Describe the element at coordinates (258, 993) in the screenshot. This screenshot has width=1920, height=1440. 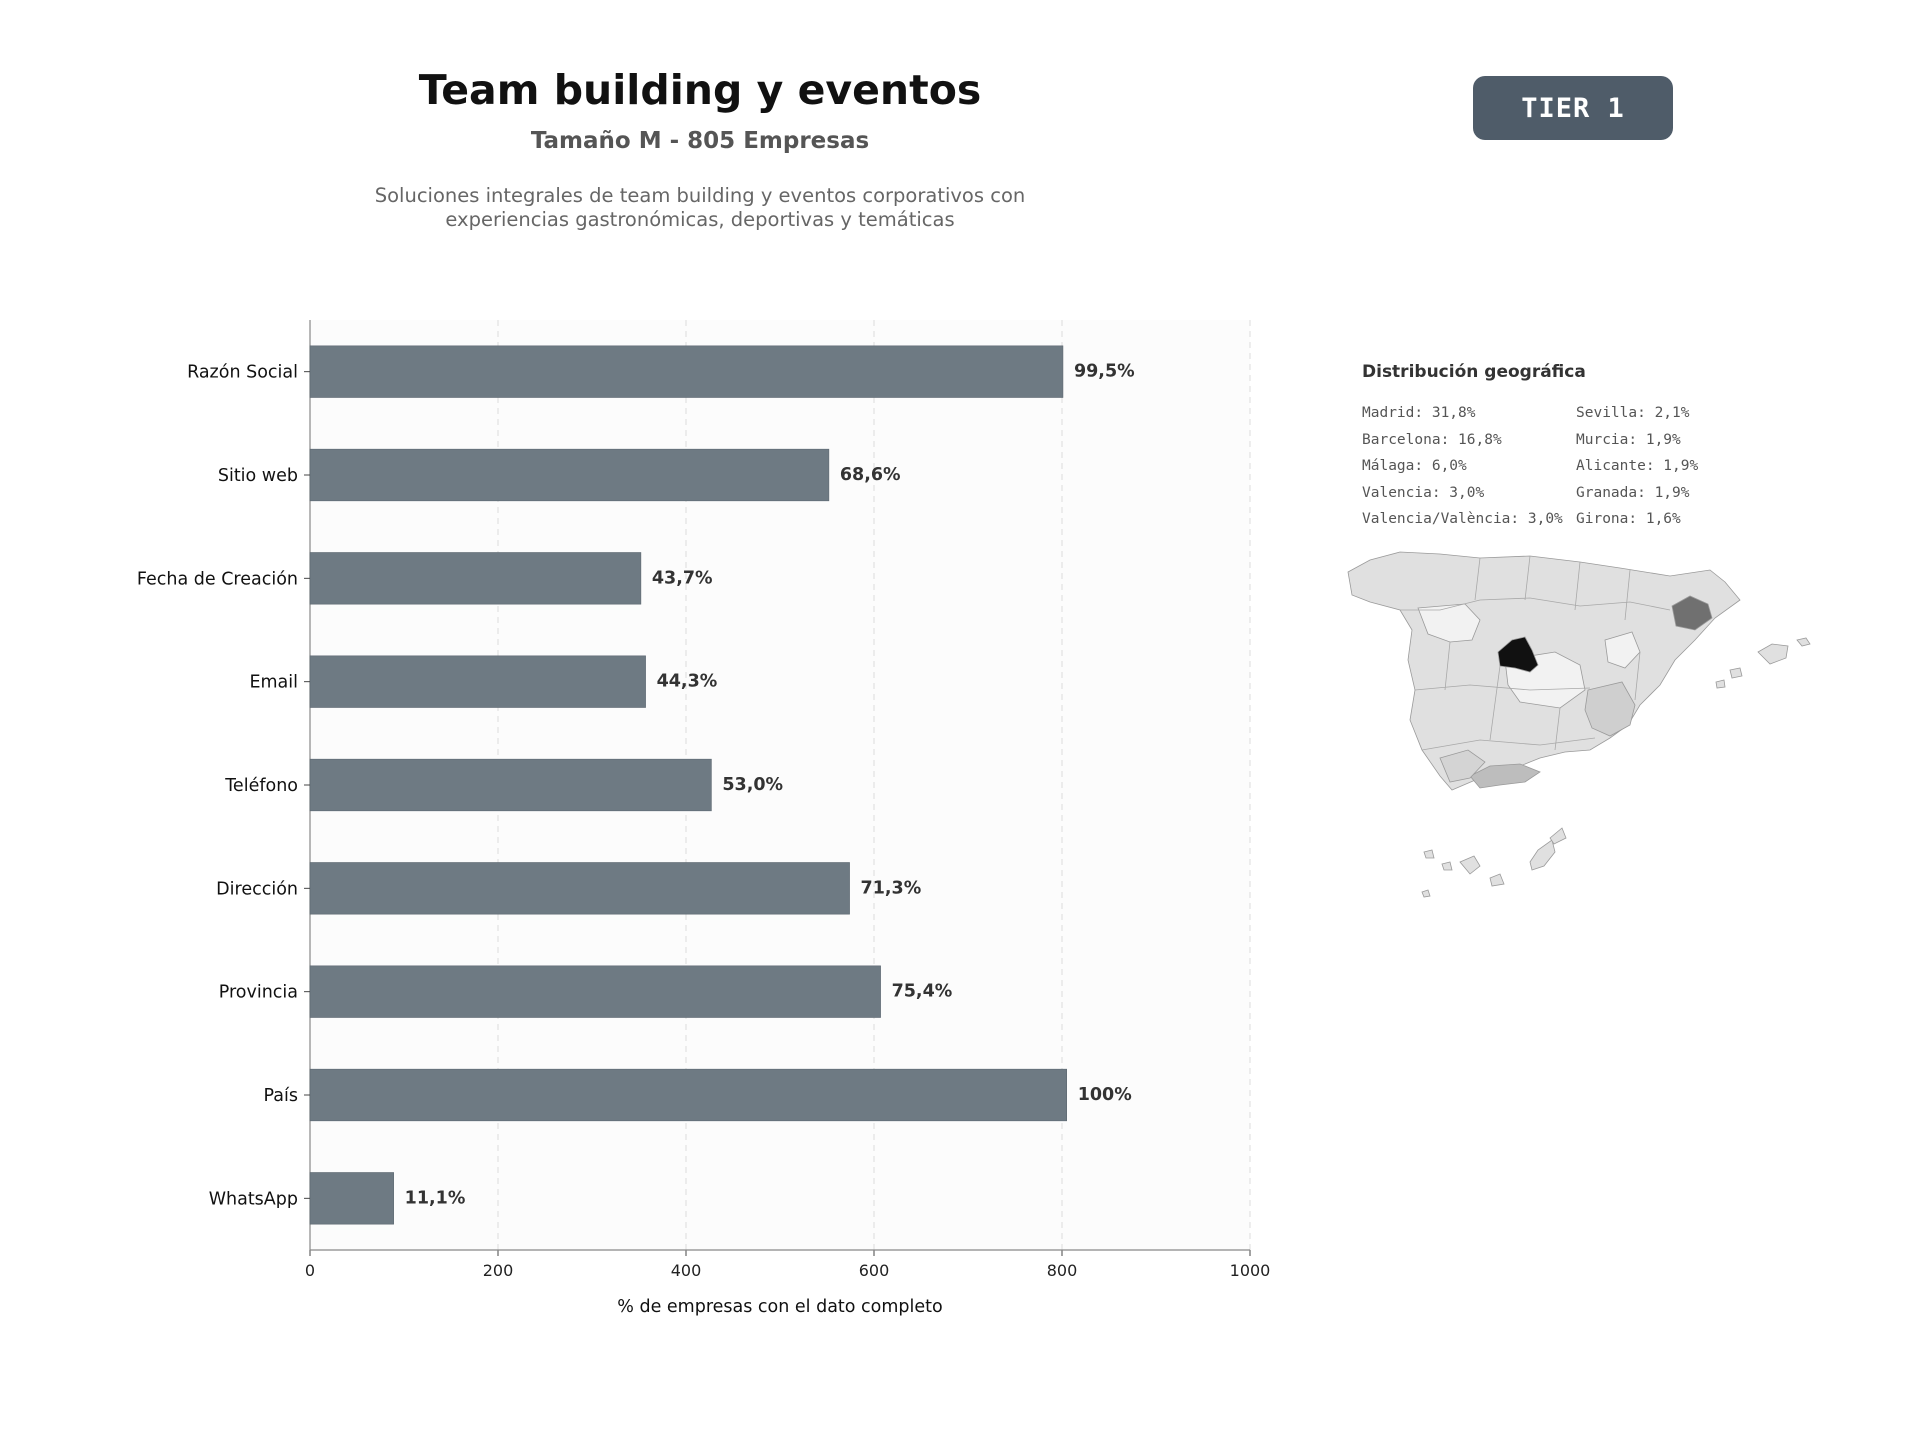
I see `category-label: Provincia` at that location.